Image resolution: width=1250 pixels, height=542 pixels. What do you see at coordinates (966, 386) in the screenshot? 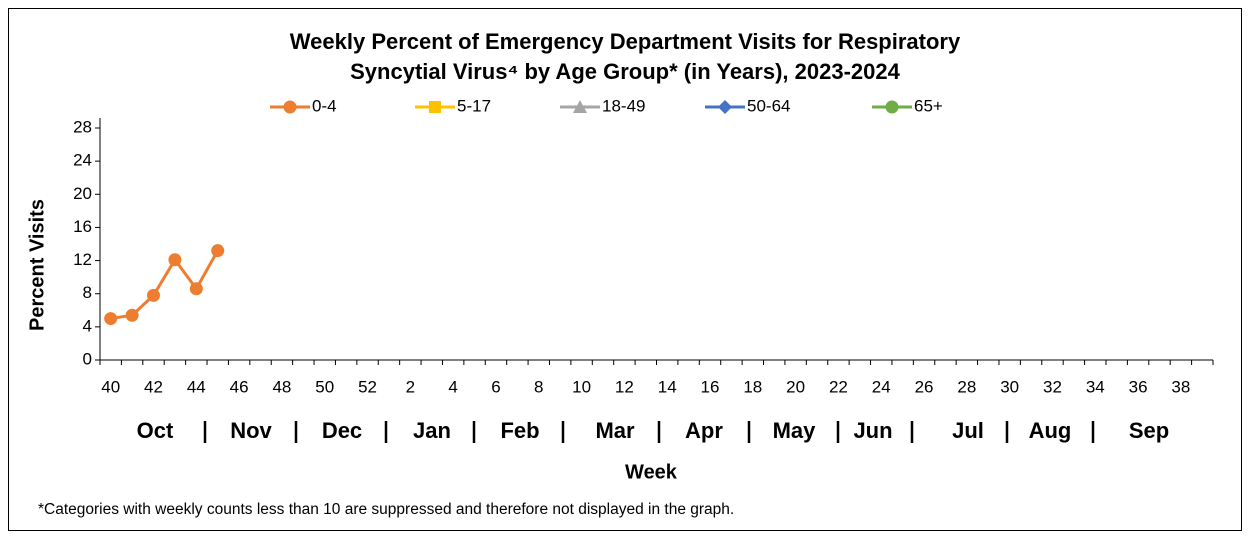
I see `x-tick-label: 28` at bounding box center [966, 386].